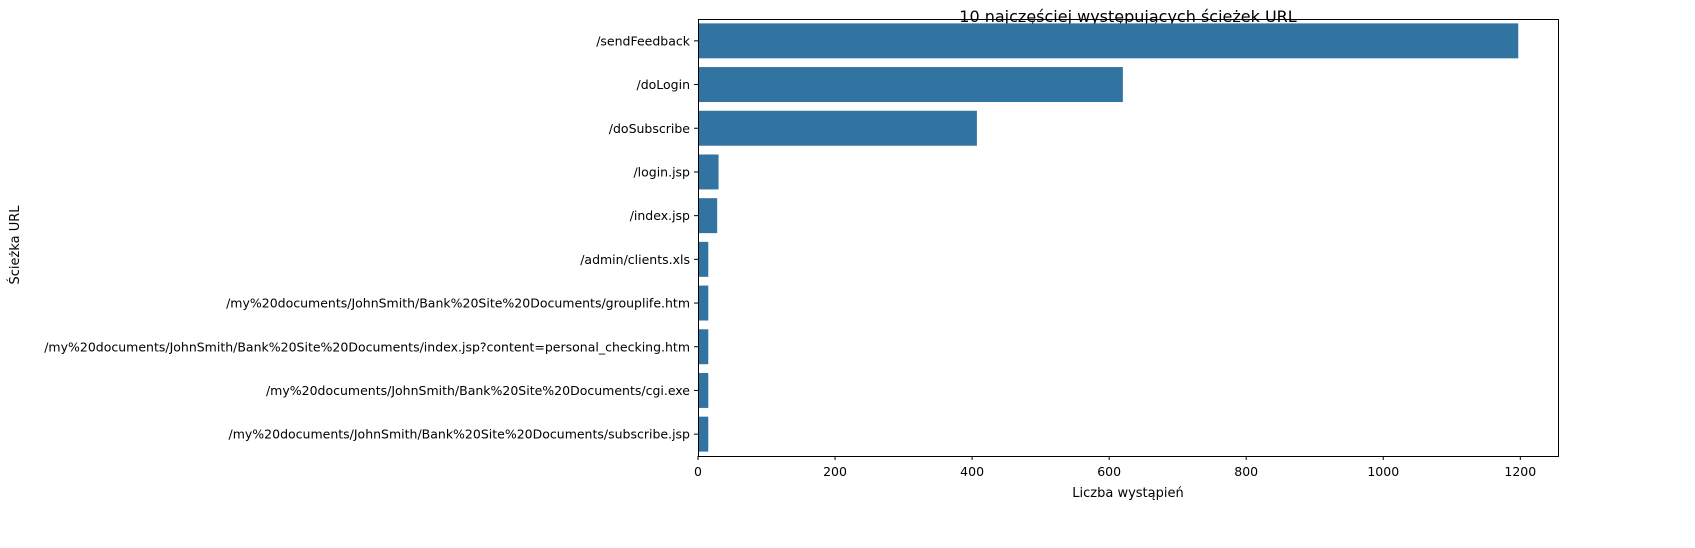 This screenshot has width=1695, height=548. What do you see at coordinates (1128, 16) in the screenshot?
I see `chart-title: 10 najczęściej występujących ścieżek URL` at bounding box center [1128, 16].